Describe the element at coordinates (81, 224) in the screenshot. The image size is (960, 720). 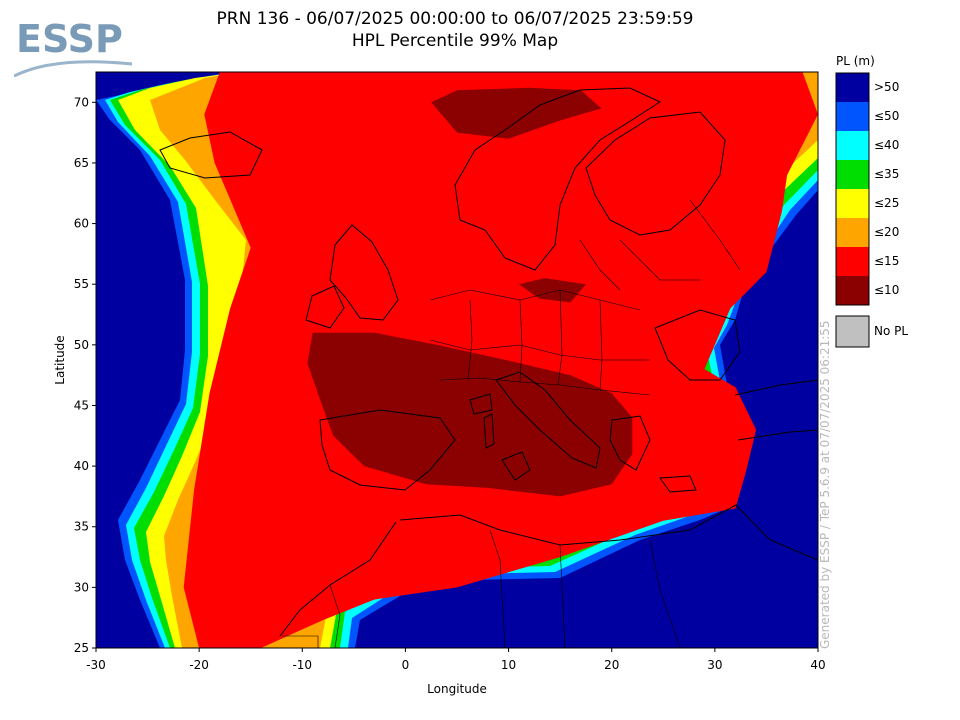
I see `y-tick-label: 60` at that location.